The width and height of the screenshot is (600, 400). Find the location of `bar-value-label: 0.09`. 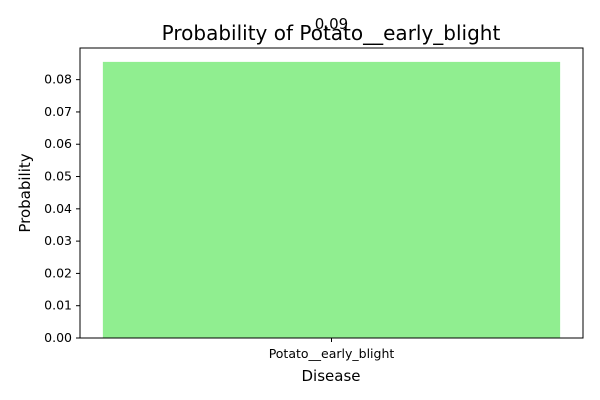

bar-value-label: 0.09 is located at coordinates (331, 24).